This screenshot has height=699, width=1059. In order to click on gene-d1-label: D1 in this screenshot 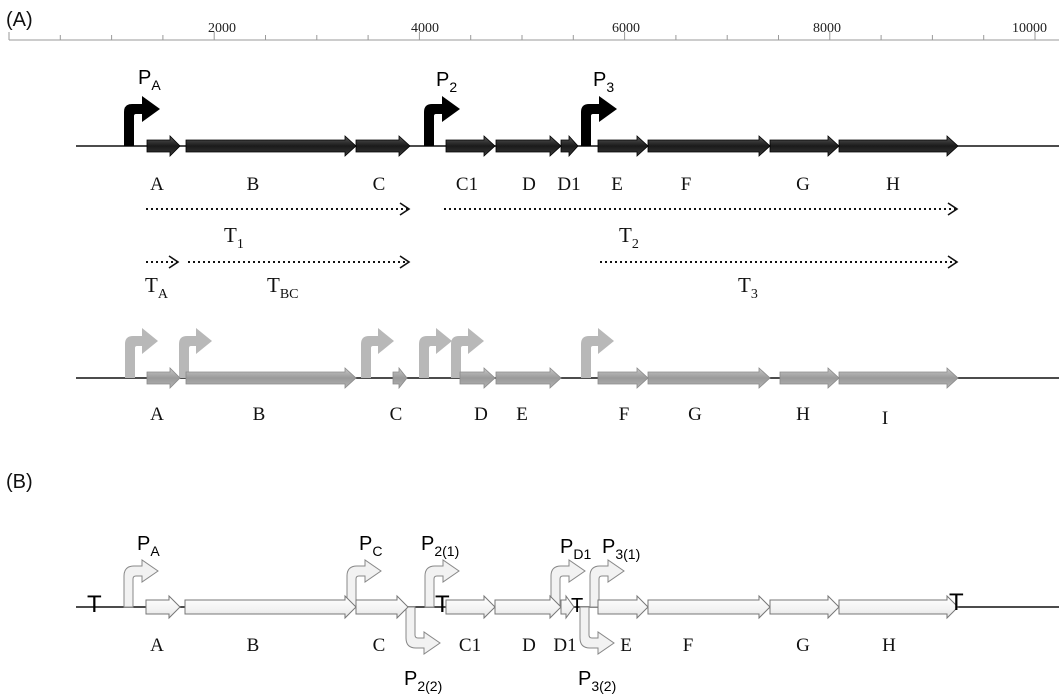, I will do `click(568, 184)`.